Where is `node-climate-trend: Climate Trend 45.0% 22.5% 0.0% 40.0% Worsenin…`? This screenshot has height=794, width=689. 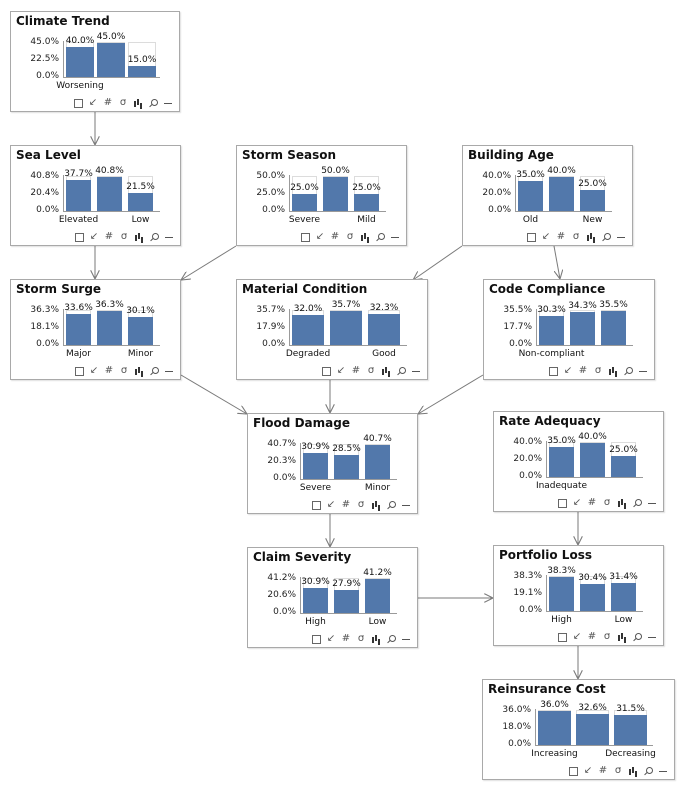 node-climate-trend: Climate Trend 45.0% 22.5% 0.0% 40.0% Worsenin… is located at coordinates (95, 61).